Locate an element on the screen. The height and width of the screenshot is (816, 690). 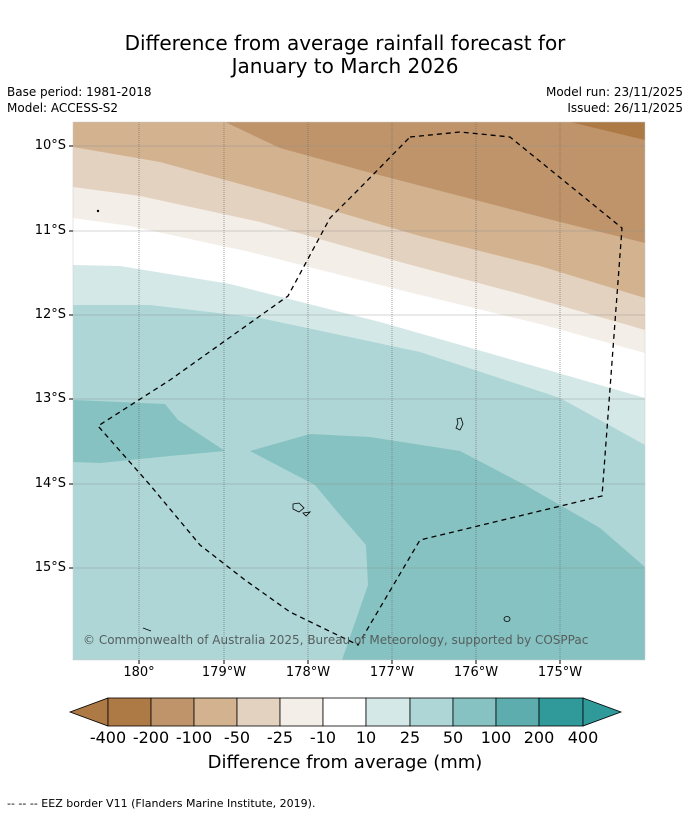
colorbar-label-4: -25 is located at coordinates (280, 737).